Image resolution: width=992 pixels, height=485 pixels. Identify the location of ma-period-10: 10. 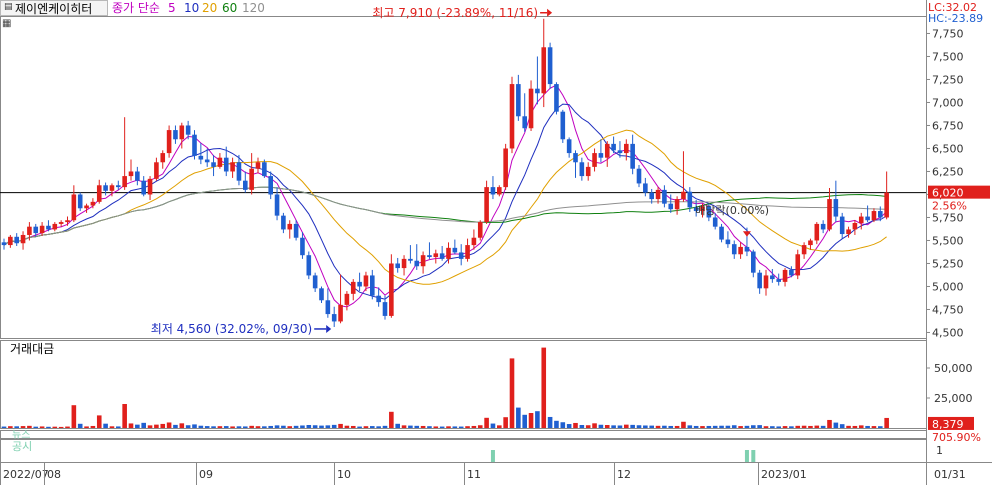
(192, 8).